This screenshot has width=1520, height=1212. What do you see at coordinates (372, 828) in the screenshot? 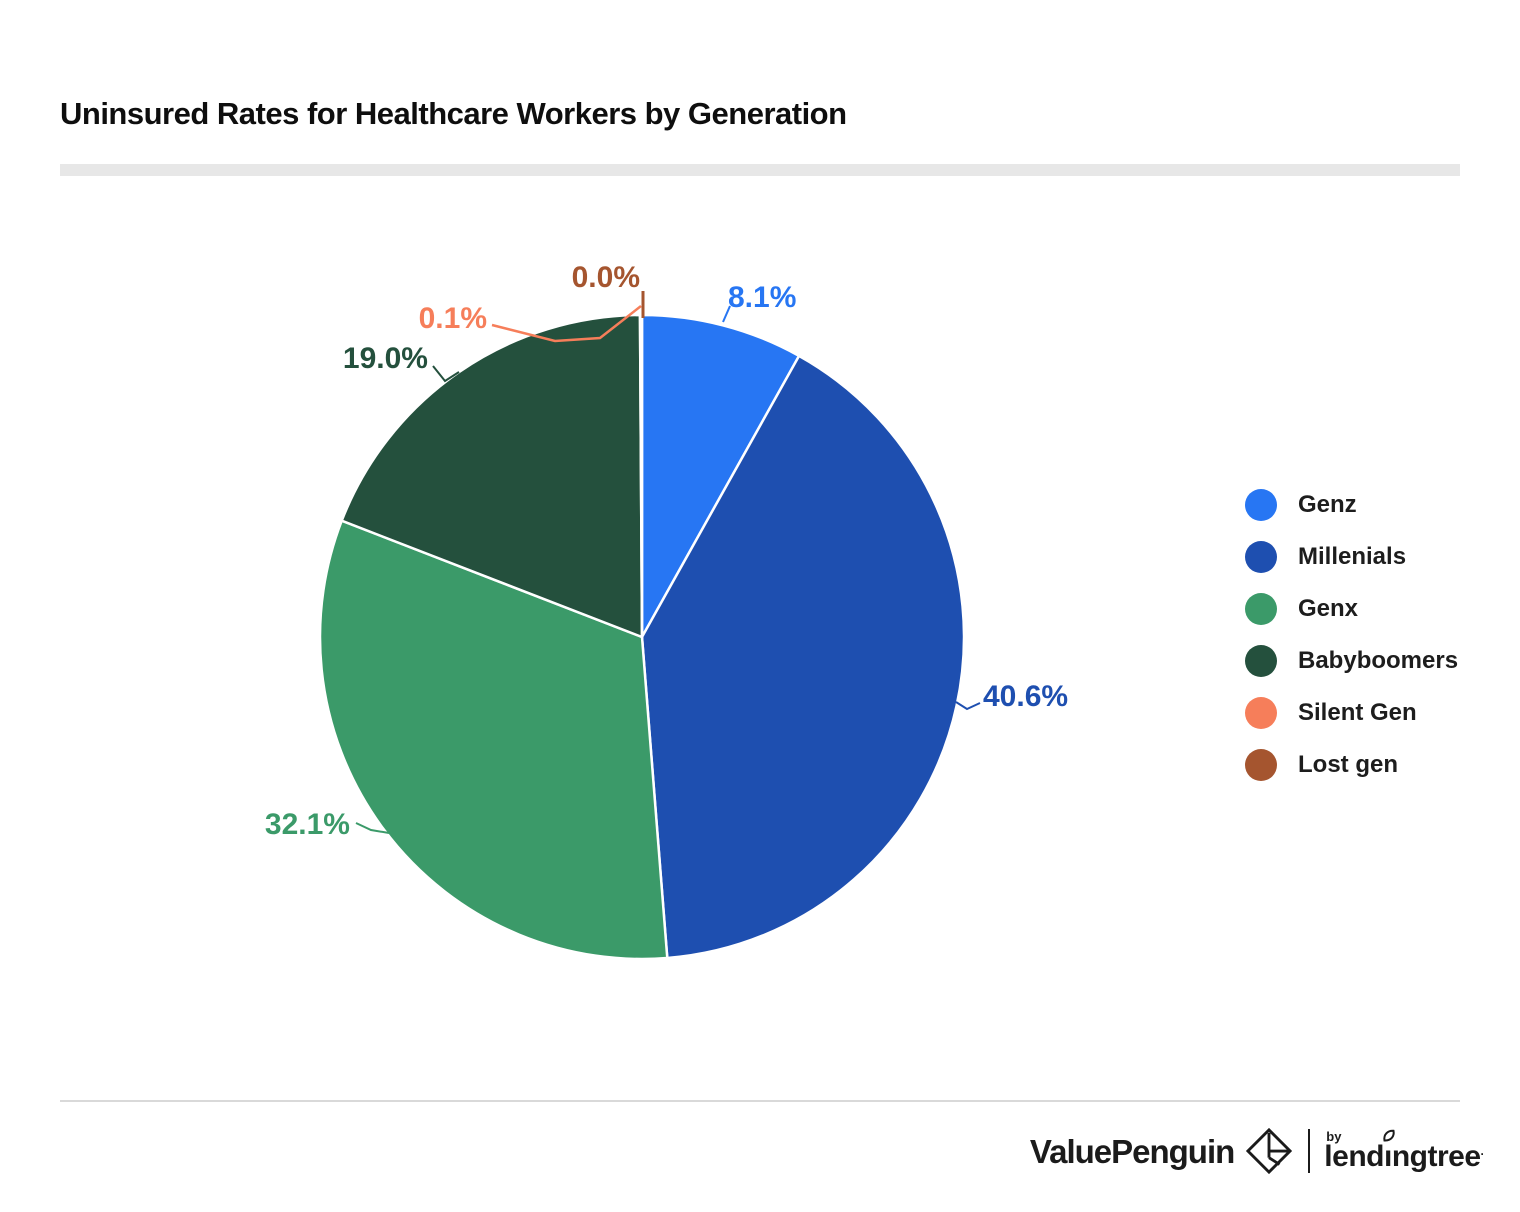
I see `callout-line-genx` at bounding box center [372, 828].